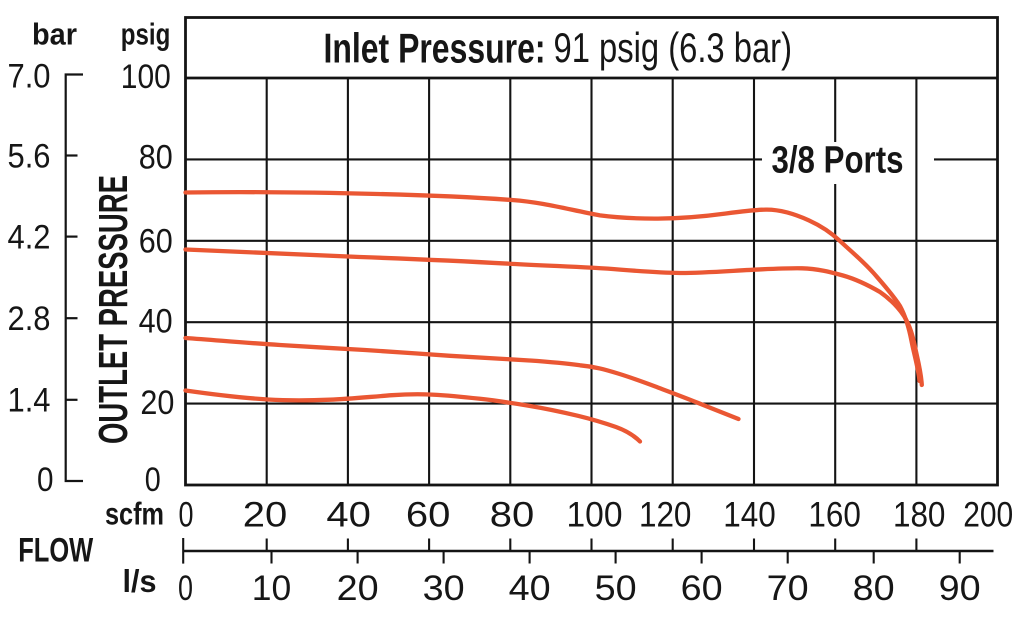  I want to click on svg-text: 91 psig (6.3 bar), so click(673, 47).